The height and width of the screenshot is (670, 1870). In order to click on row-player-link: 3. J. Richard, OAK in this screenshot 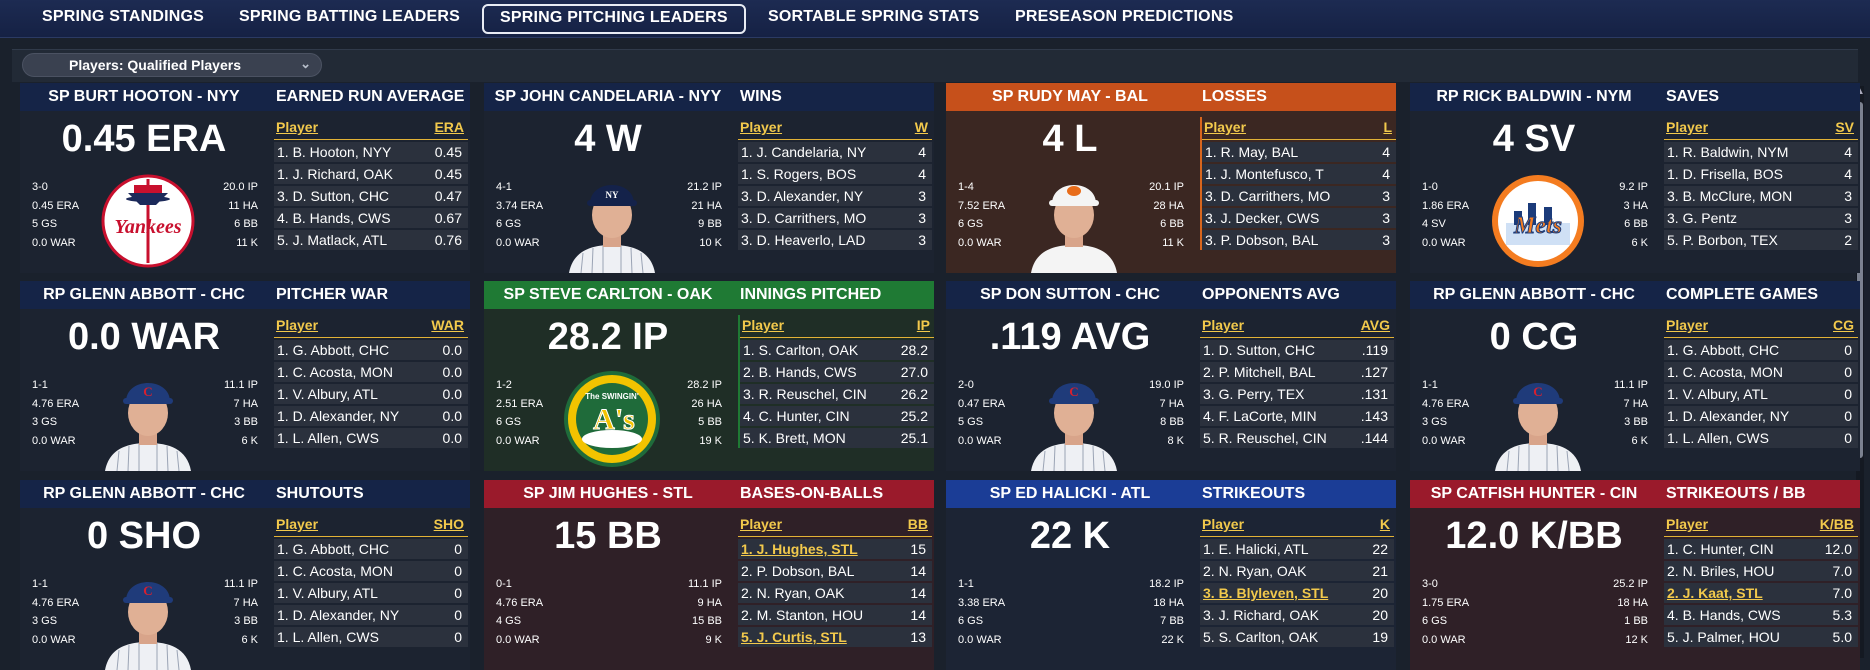, I will do `click(1261, 615)`.